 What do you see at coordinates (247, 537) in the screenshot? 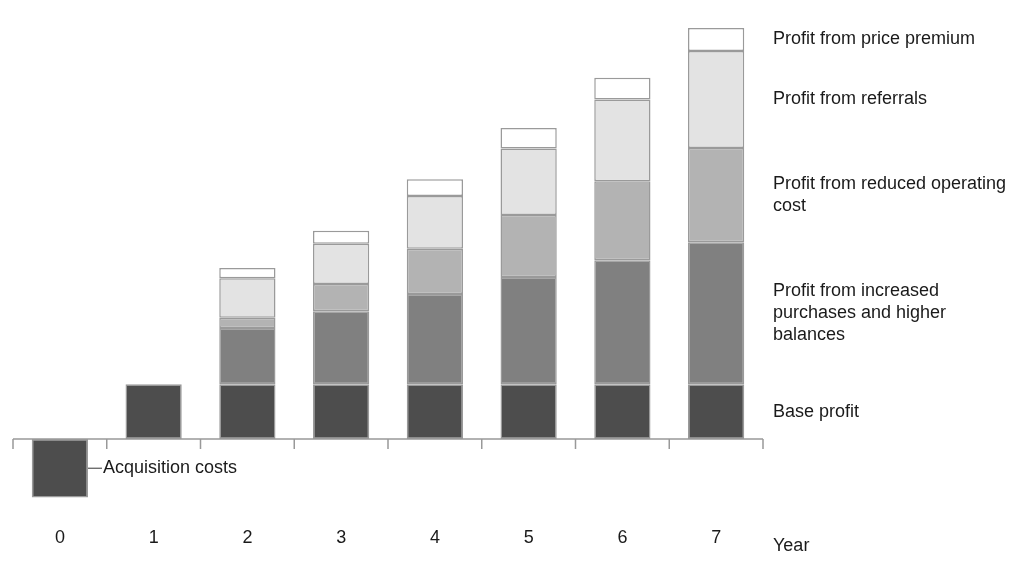
I see `x-tick-label: 2` at bounding box center [247, 537].